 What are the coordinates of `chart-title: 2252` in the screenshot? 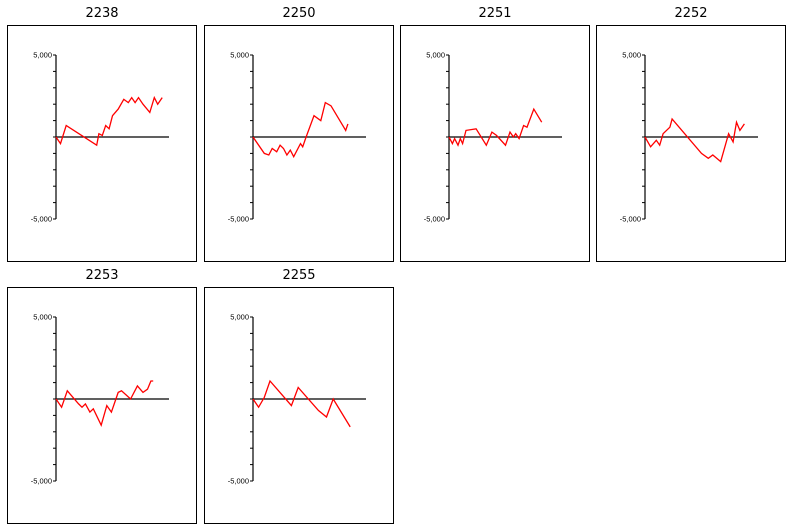 It's located at (691, 13).